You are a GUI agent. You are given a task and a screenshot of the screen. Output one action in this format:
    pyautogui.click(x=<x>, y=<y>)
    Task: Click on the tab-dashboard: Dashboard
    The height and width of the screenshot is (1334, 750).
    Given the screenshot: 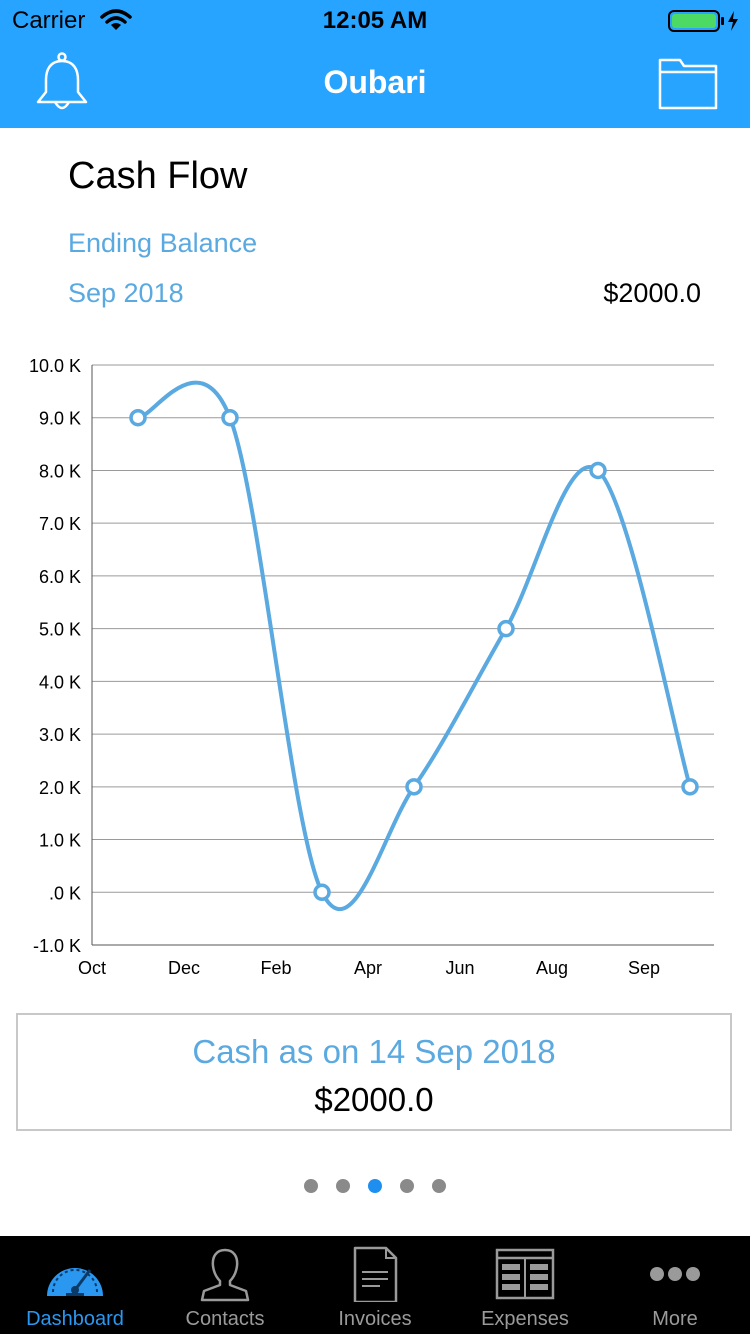 What is the action you would take?
    pyautogui.click(x=75, y=1285)
    